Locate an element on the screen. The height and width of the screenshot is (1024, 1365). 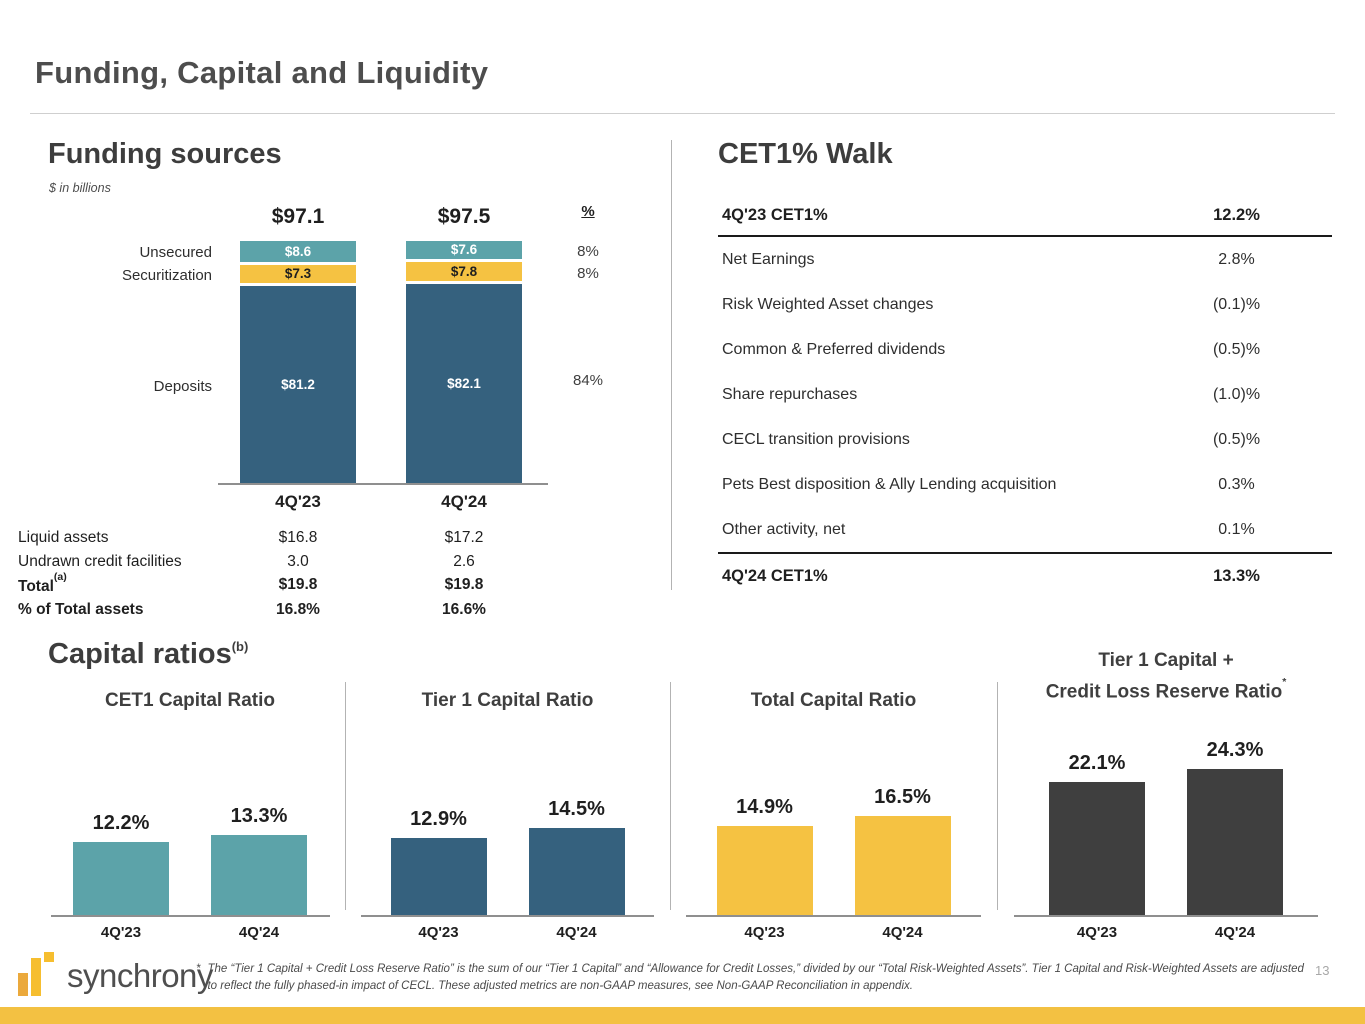
funding-segment-value-label: $7.3 is located at coordinates (298, 274).